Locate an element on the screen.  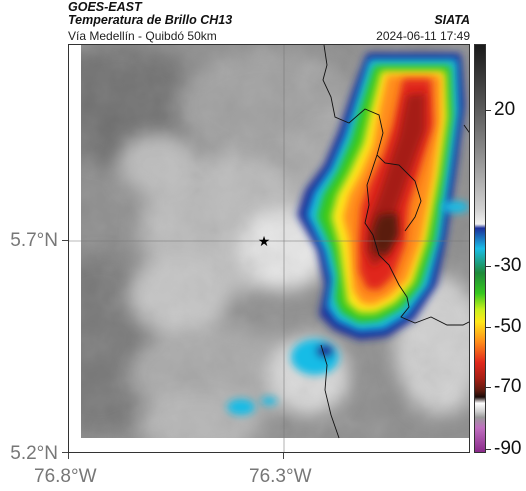
satellite-title: GOES-EAST is located at coordinates (105, 7).